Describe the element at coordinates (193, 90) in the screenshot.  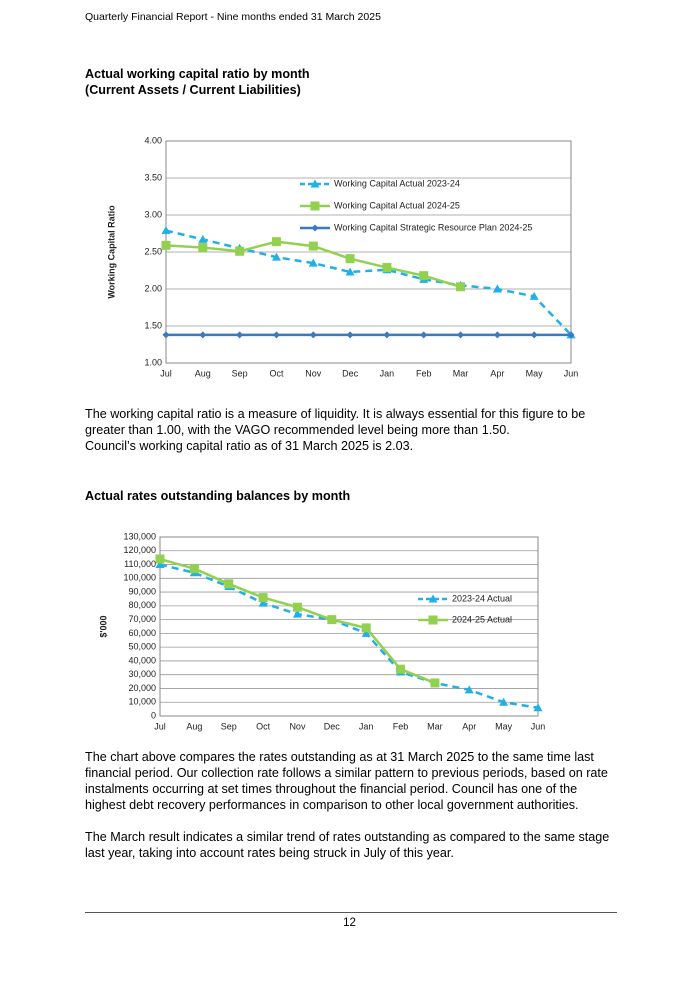
I see `chart-subtitle: (Current Assets / Current Liabilities)` at that location.